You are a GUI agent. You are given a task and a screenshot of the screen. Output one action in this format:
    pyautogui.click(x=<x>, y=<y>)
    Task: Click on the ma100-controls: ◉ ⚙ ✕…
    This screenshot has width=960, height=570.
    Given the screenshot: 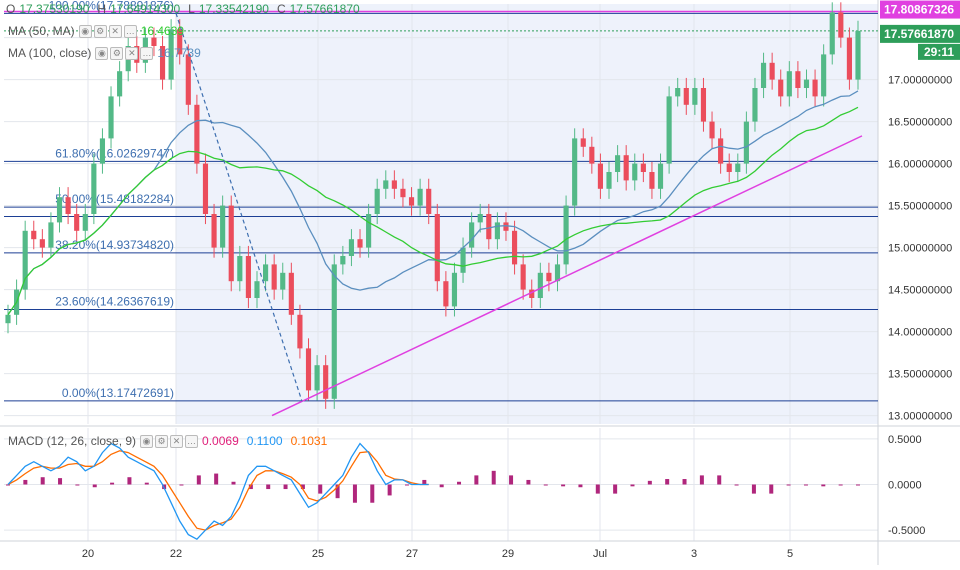 What is the action you would take?
    pyautogui.click(x=124, y=53)
    